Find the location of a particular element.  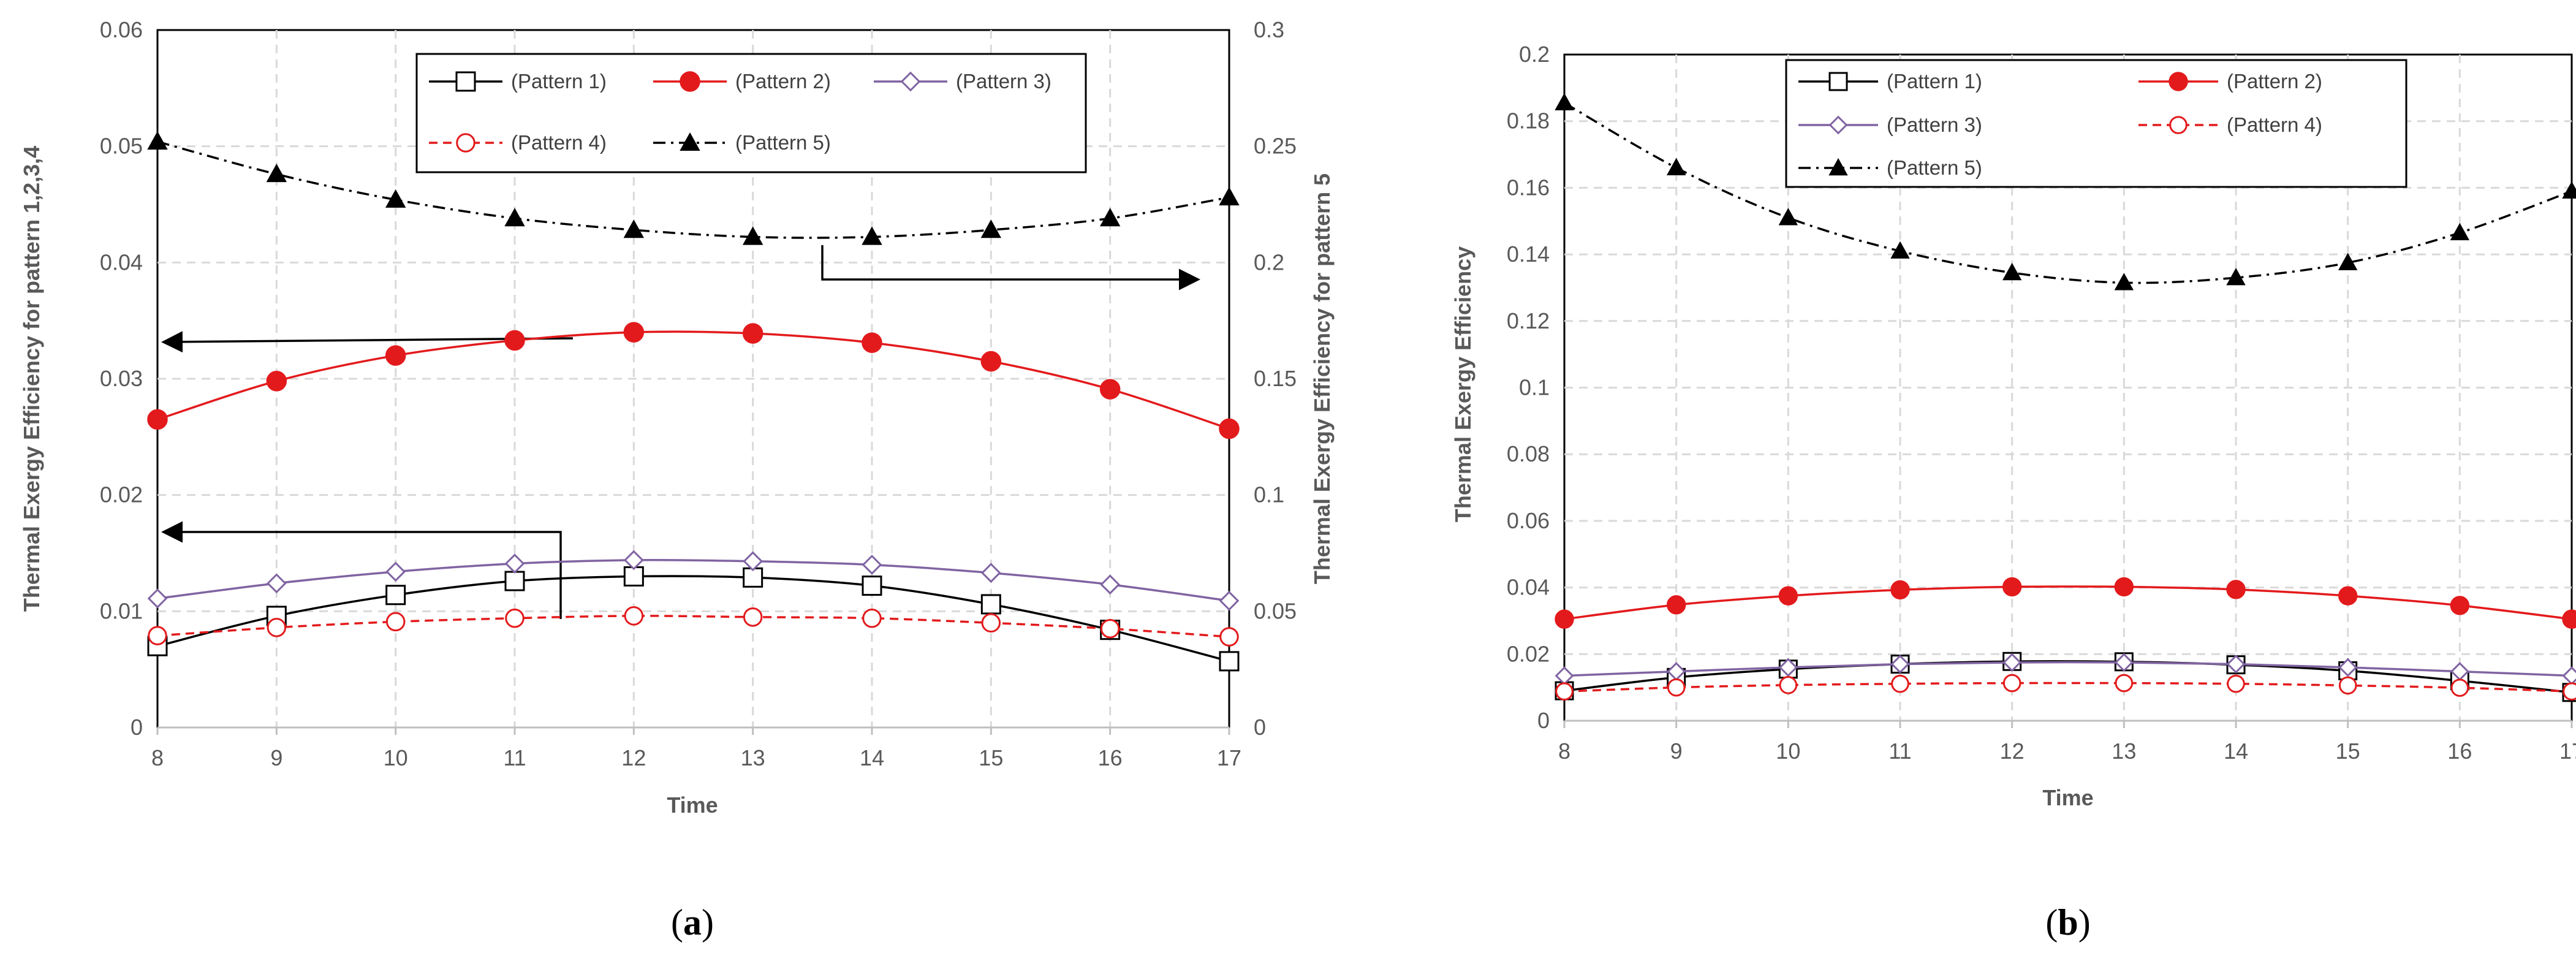

x-tick-label: 12 is located at coordinates (2012, 751).